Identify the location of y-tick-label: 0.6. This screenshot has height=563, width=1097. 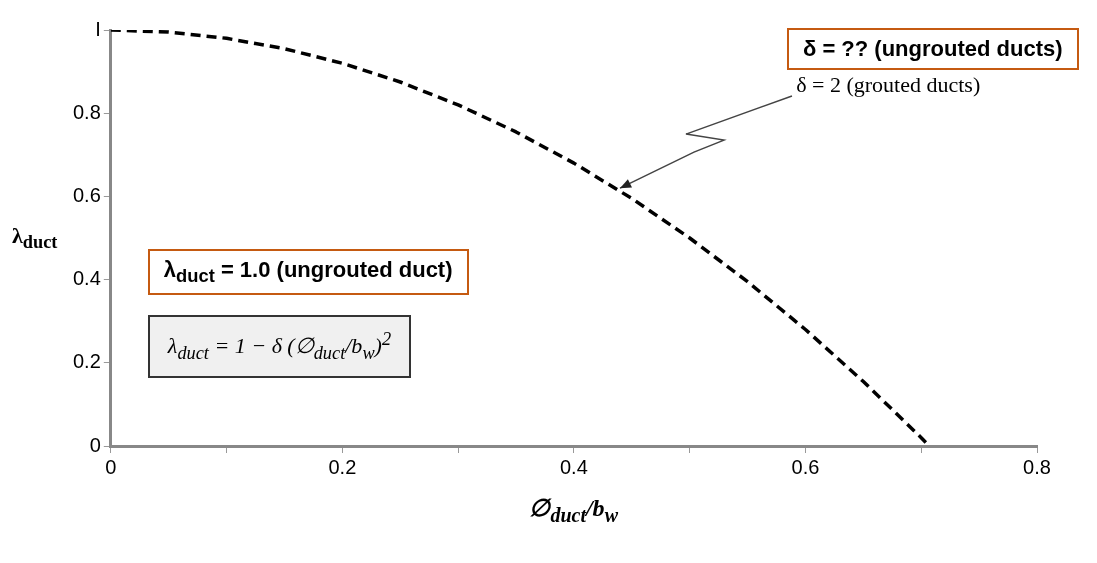
(86, 194).